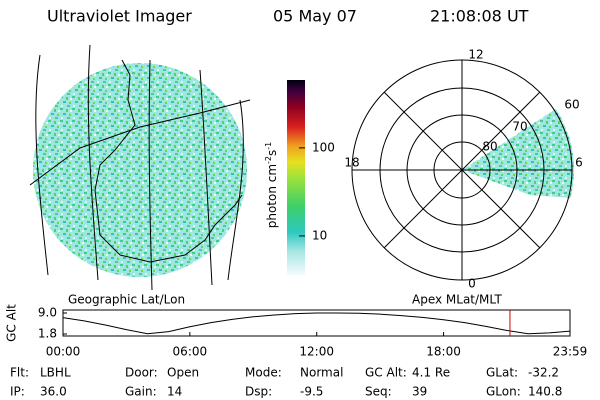 The height and width of the screenshot is (400, 600). Describe the element at coordinates (119, 16) in the screenshot. I see `title: Ultraviolet Imager` at that location.